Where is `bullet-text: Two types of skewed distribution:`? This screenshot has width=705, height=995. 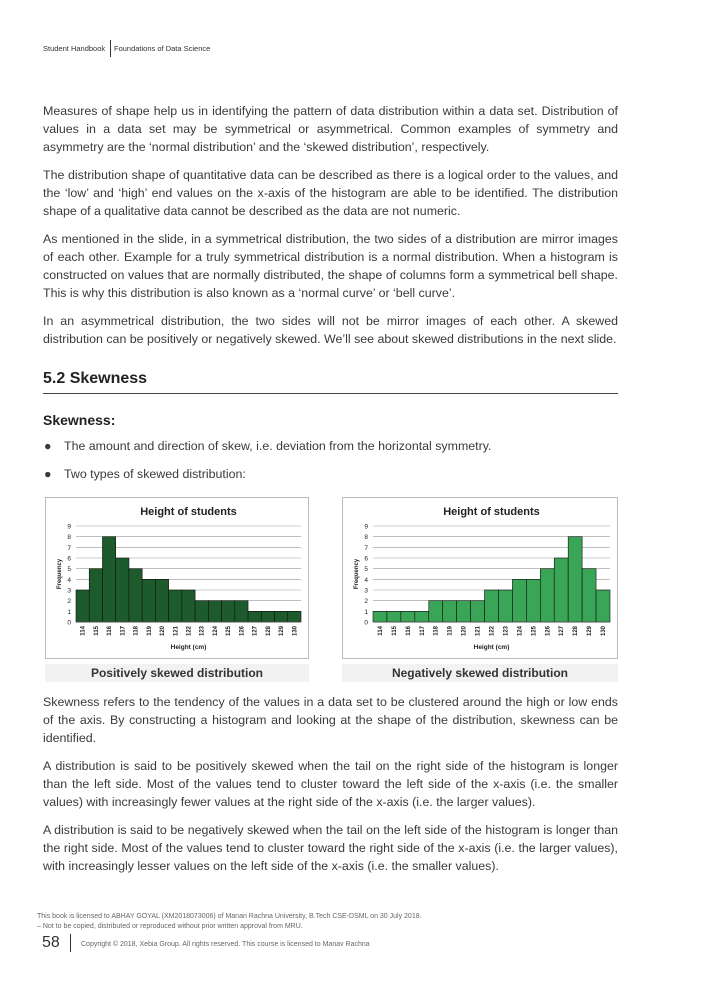
bullet-text: Two types of skewed distribution: is located at coordinates (155, 474).